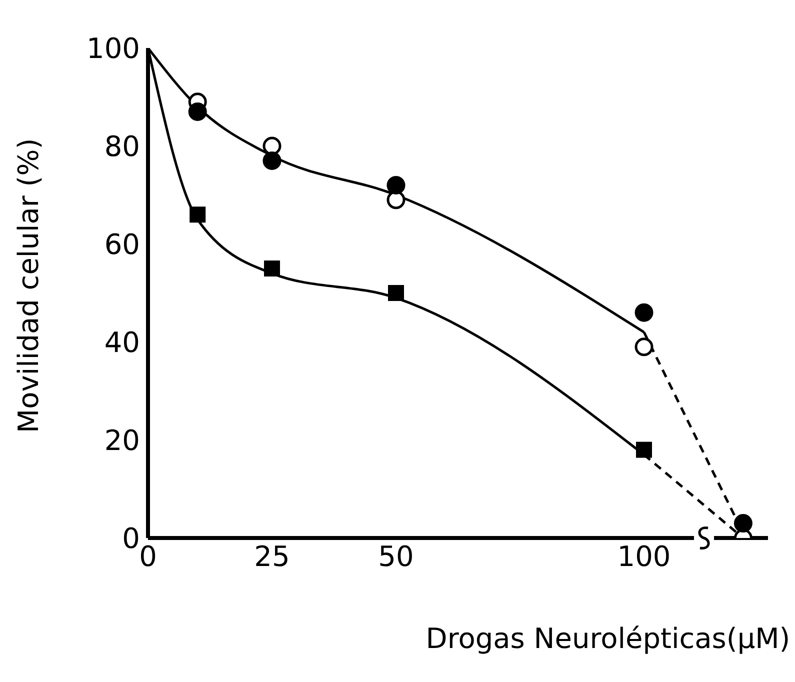 This screenshot has width=795, height=682. Describe the element at coordinates (396, 556) in the screenshot. I see `x-tick-label: 50` at that location.